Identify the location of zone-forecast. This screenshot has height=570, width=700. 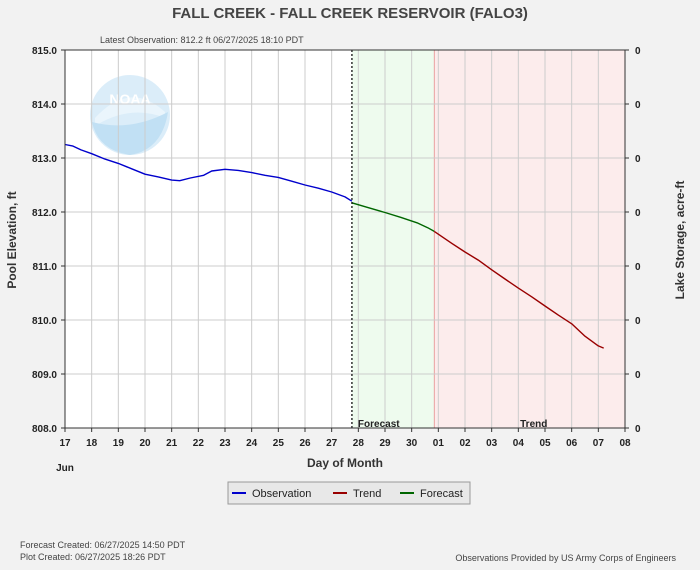
(393, 239).